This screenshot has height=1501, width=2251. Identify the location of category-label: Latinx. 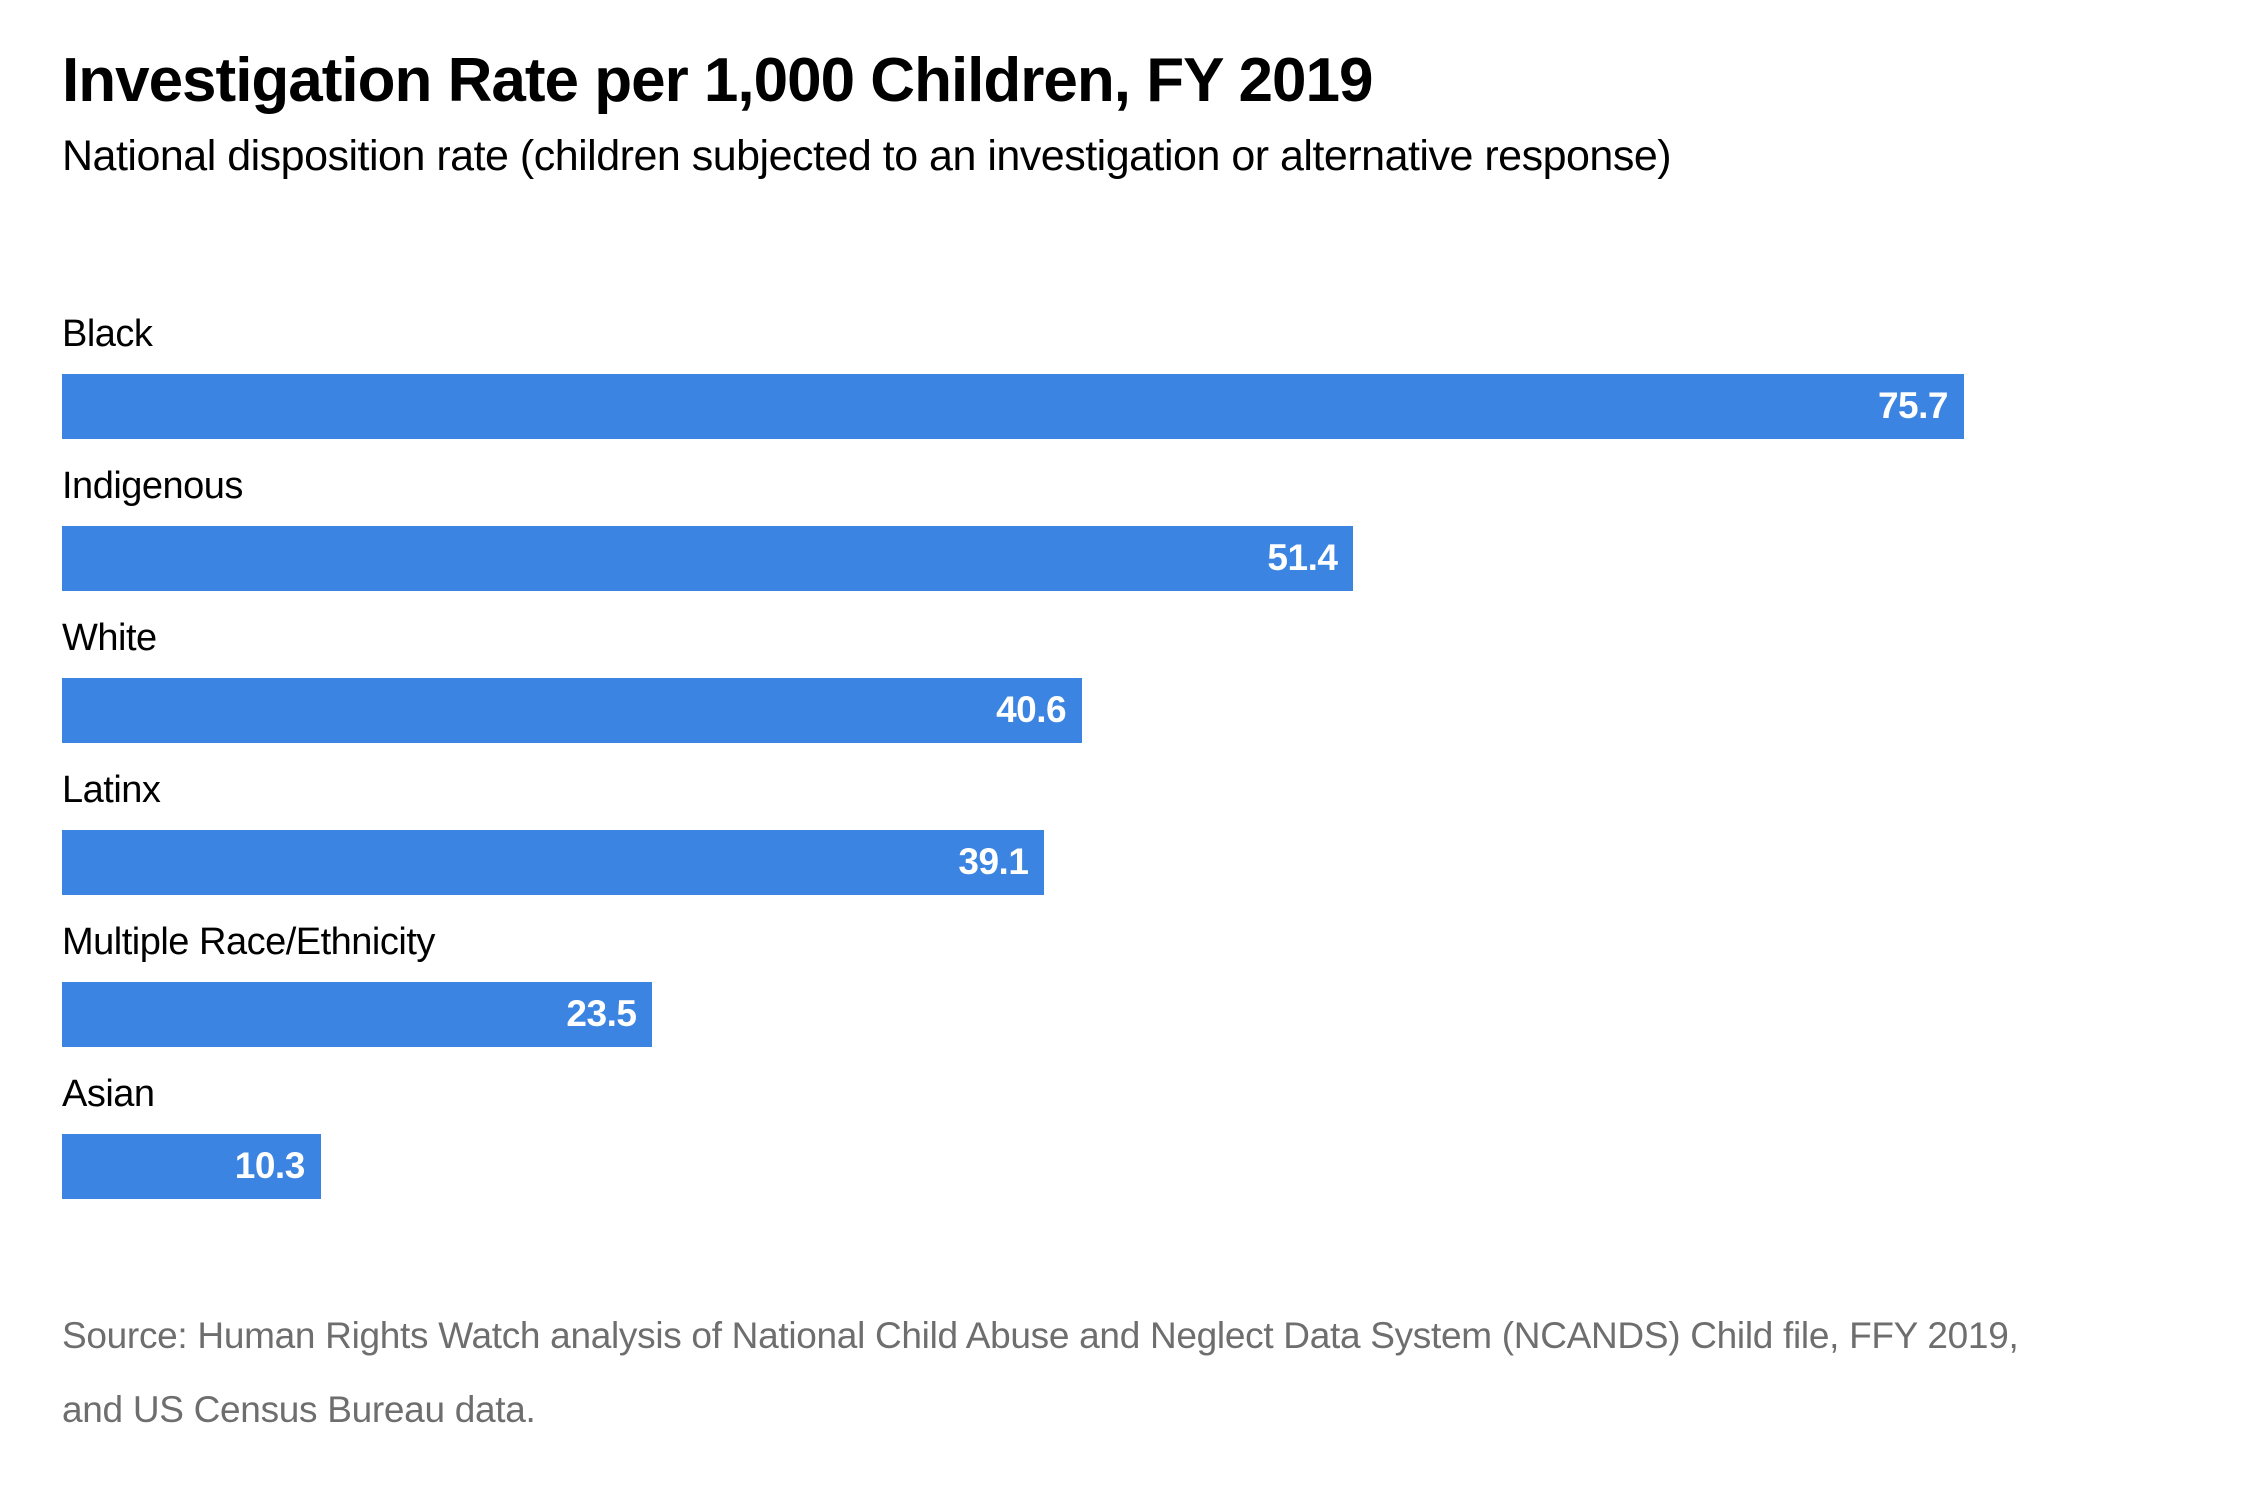
(111, 789).